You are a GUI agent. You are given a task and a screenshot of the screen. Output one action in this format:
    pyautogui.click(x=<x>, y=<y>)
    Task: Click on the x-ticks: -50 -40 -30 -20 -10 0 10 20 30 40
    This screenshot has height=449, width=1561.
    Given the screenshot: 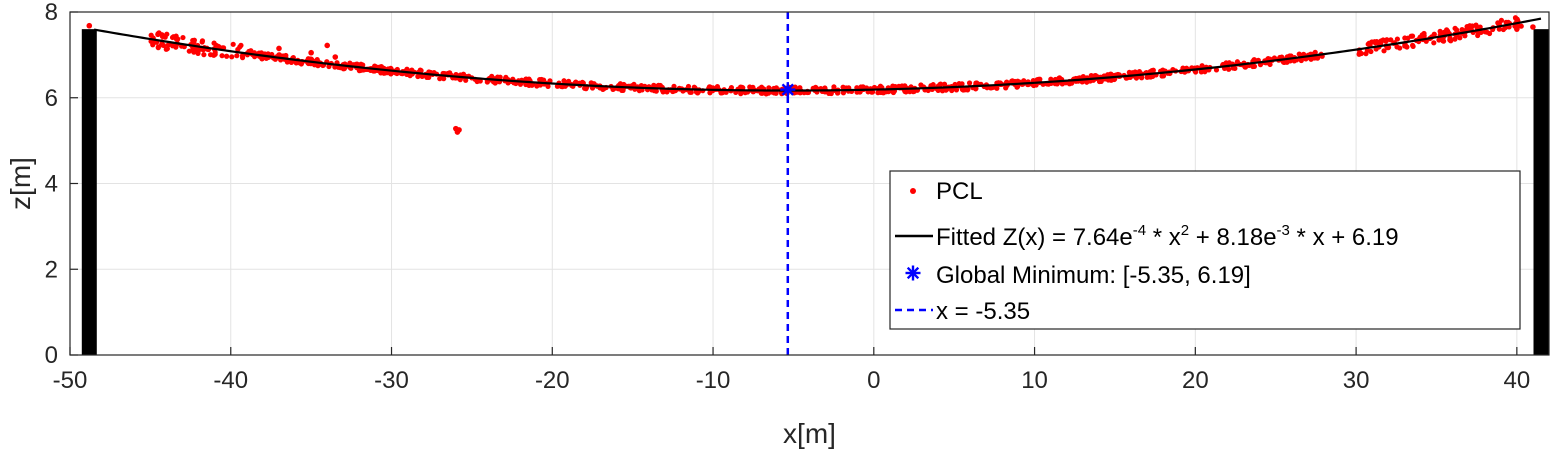 What is the action you would take?
    pyautogui.click(x=791, y=370)
    